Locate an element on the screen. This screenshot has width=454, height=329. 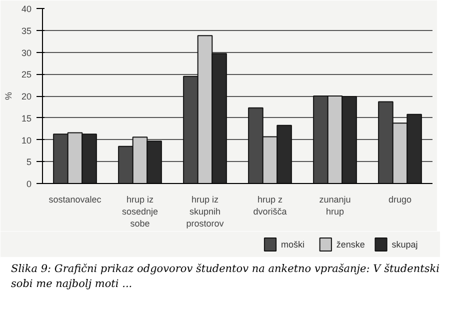
y-tick-label: 20 is located at coordinates (26, 97).